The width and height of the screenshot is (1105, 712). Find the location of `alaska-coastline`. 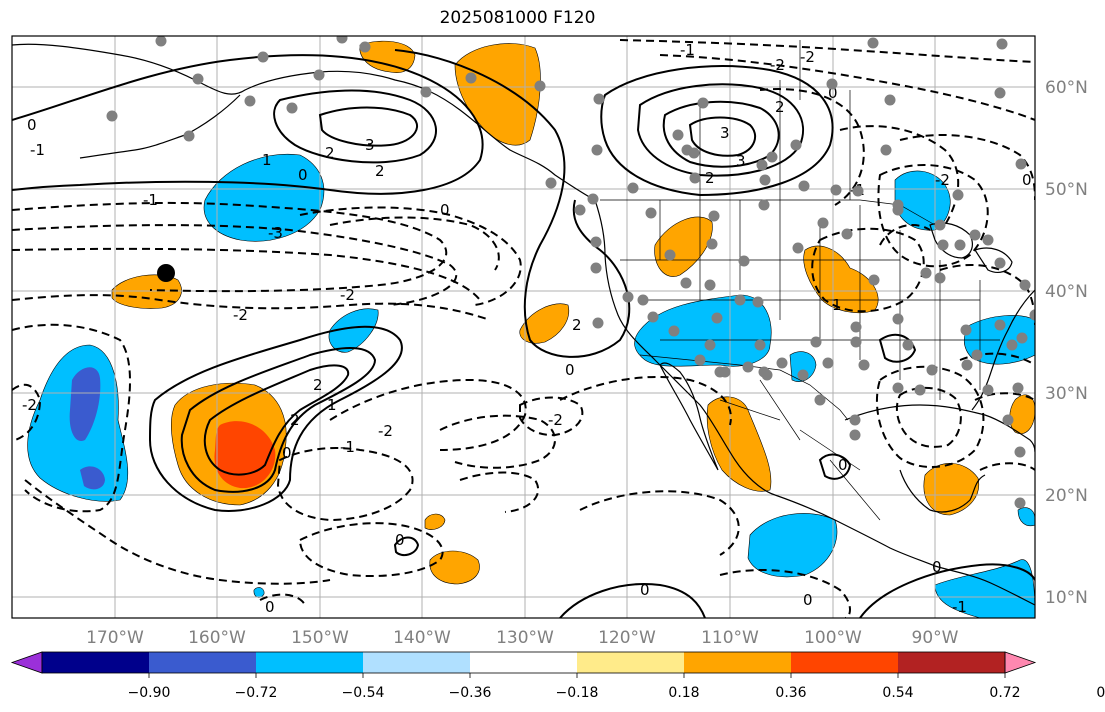

alaska-coastline is located at coordinates (304, 122).